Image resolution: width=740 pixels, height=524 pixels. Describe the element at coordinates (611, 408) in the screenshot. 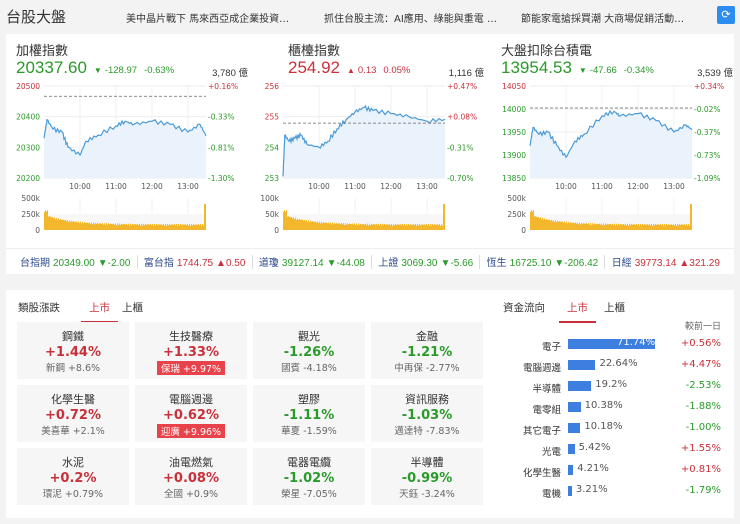

I see `flow-row: 電零組 10.38% -1.88%` at that location.